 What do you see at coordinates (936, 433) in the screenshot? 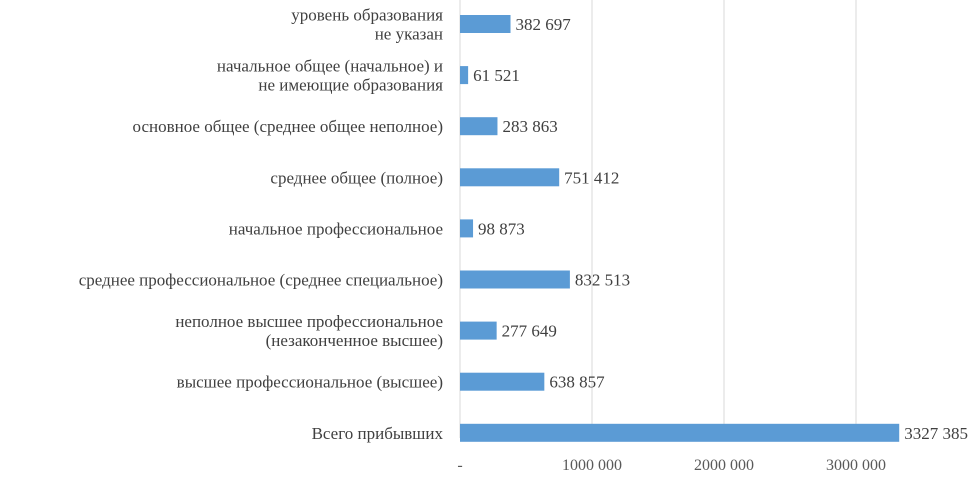
I see `data-label: 3327 385` at bounding box center [936, 433].